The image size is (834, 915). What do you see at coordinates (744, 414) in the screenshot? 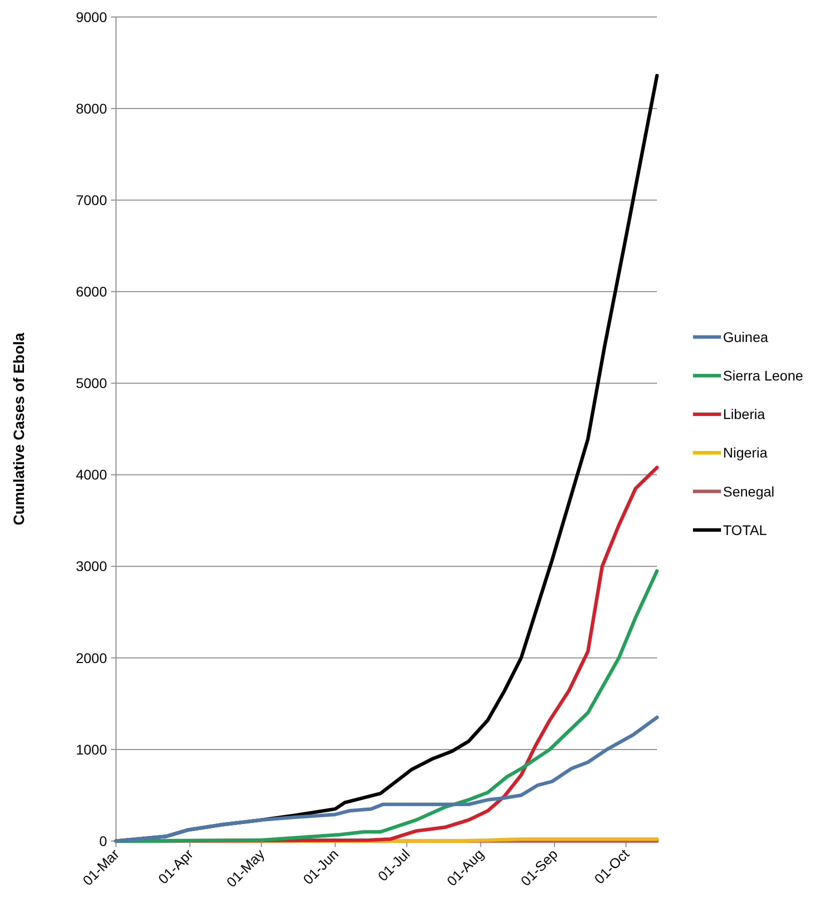
I see `legend-label: Liberia` at bounding box center [744, 414].